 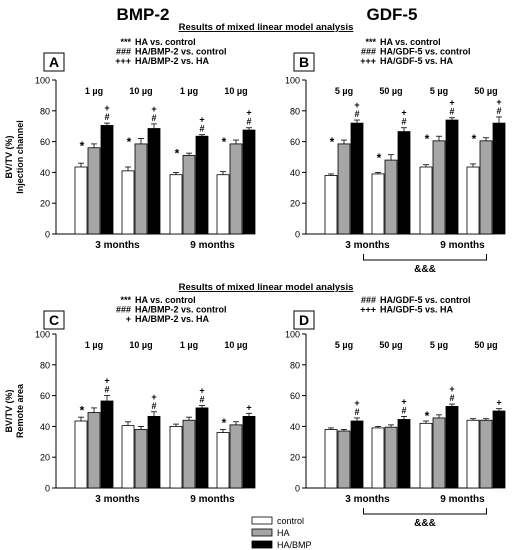 What do you see at coordinates (304, 62) in the screenshot?
I see `panel-letter: B` at bounding box center [304, 62].